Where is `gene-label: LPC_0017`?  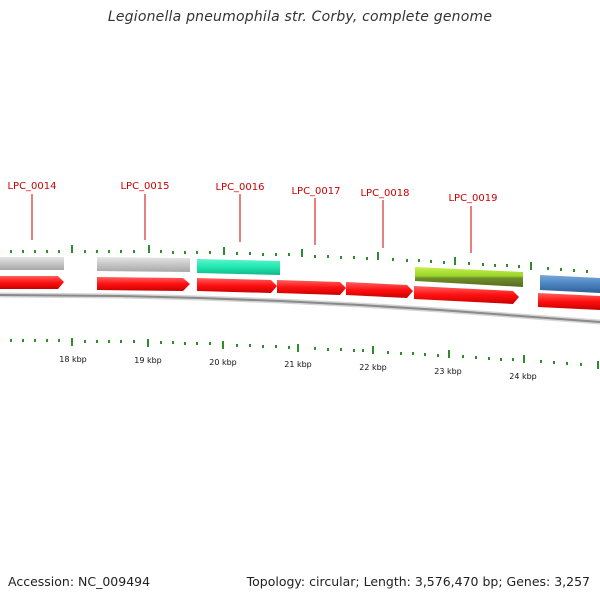
gene-label: LPC_0017 is located at coordinates (315, 191).